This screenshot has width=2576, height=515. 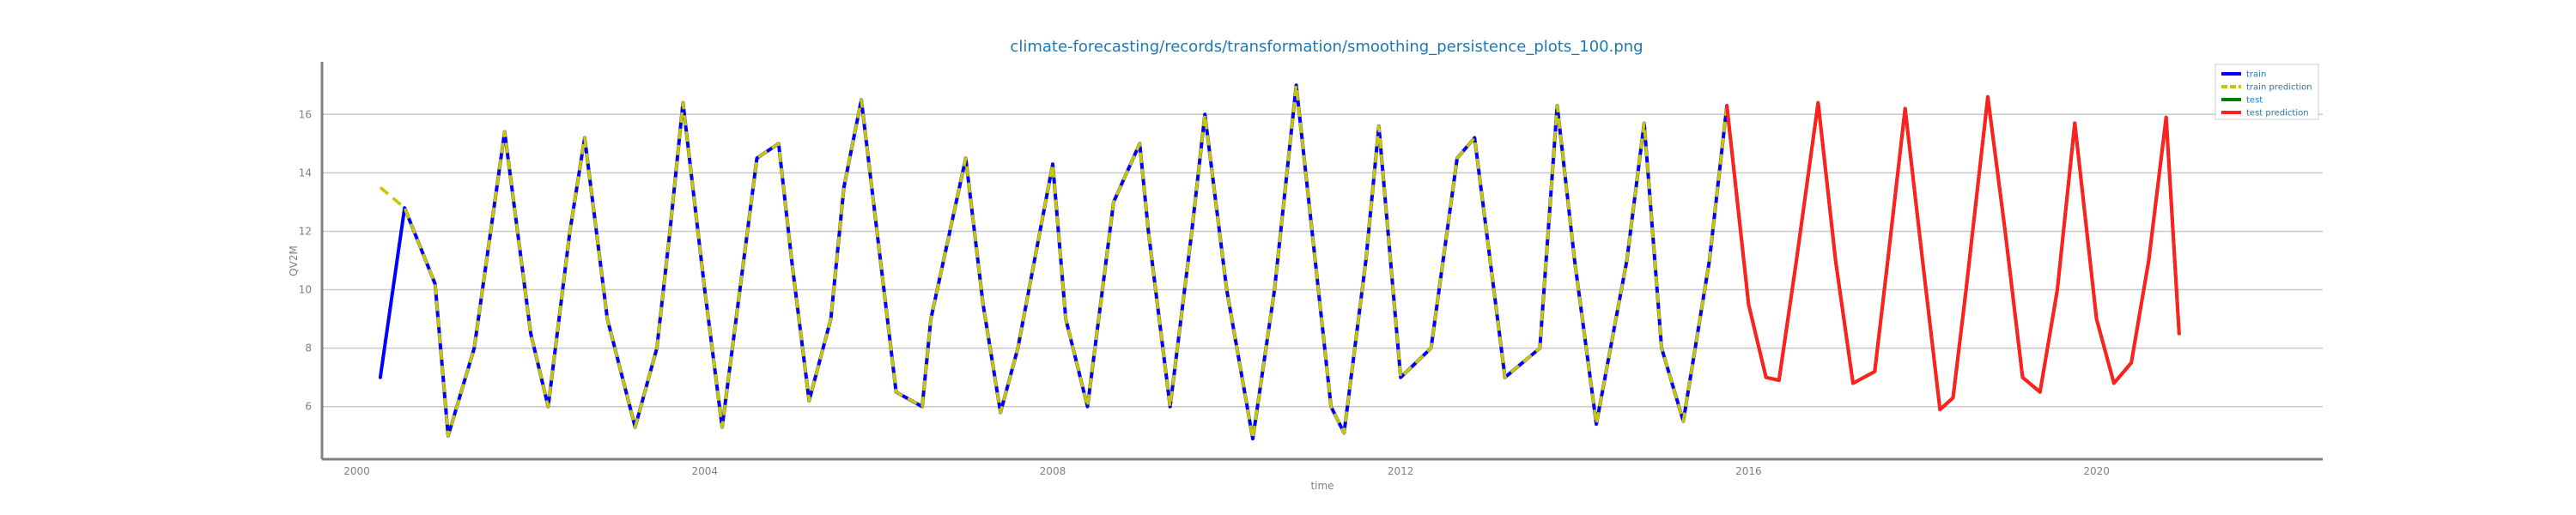 I want to click on y-tick-label: 8, so click(x=308, y=348).